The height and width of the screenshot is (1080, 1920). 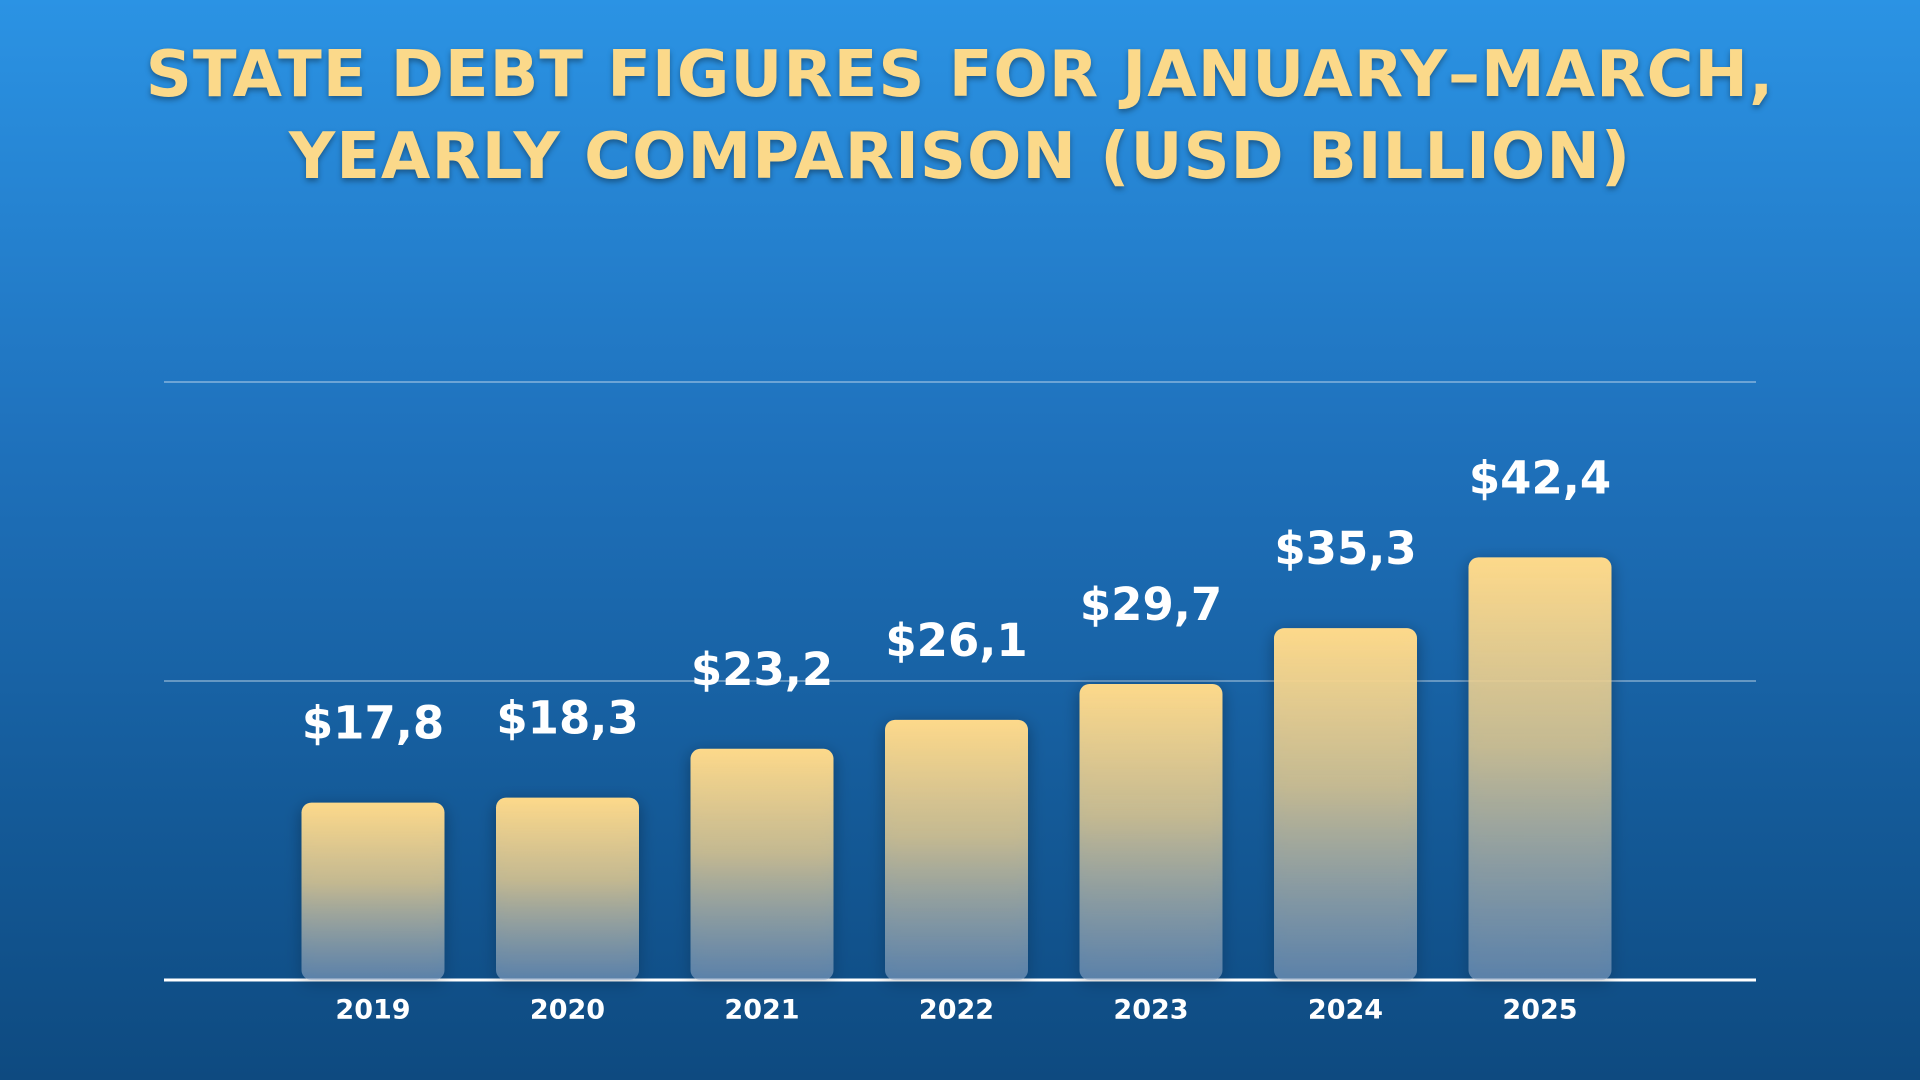 I want to click on value-label: $26,1, so click(x=956, y=640).